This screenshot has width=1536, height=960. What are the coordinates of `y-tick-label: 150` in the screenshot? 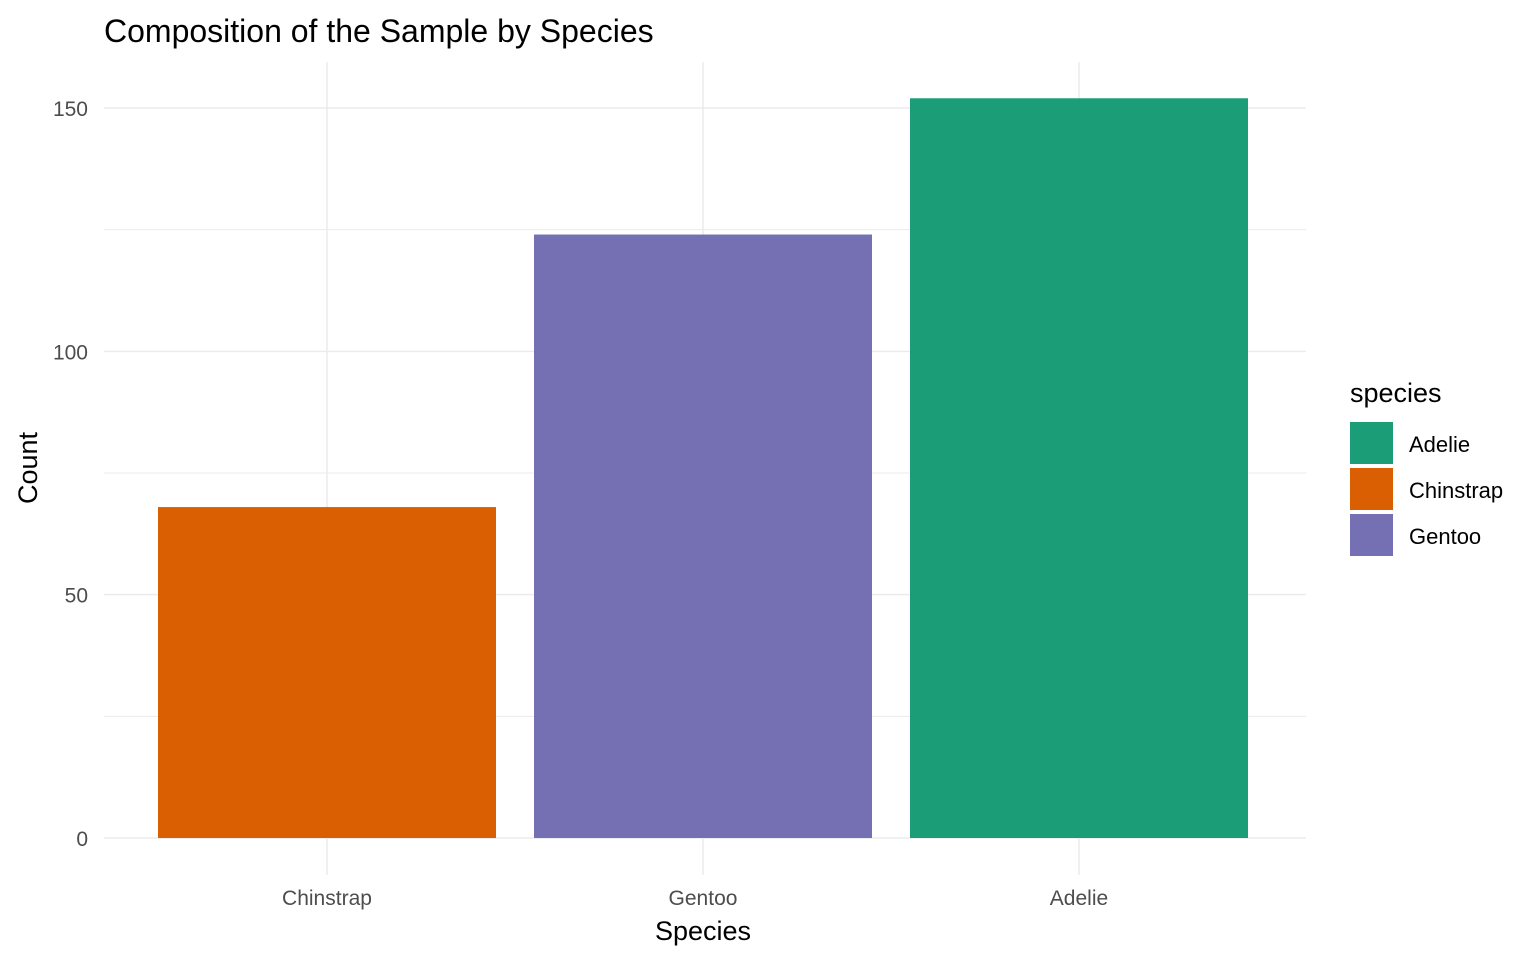 It's located at (70, 109).